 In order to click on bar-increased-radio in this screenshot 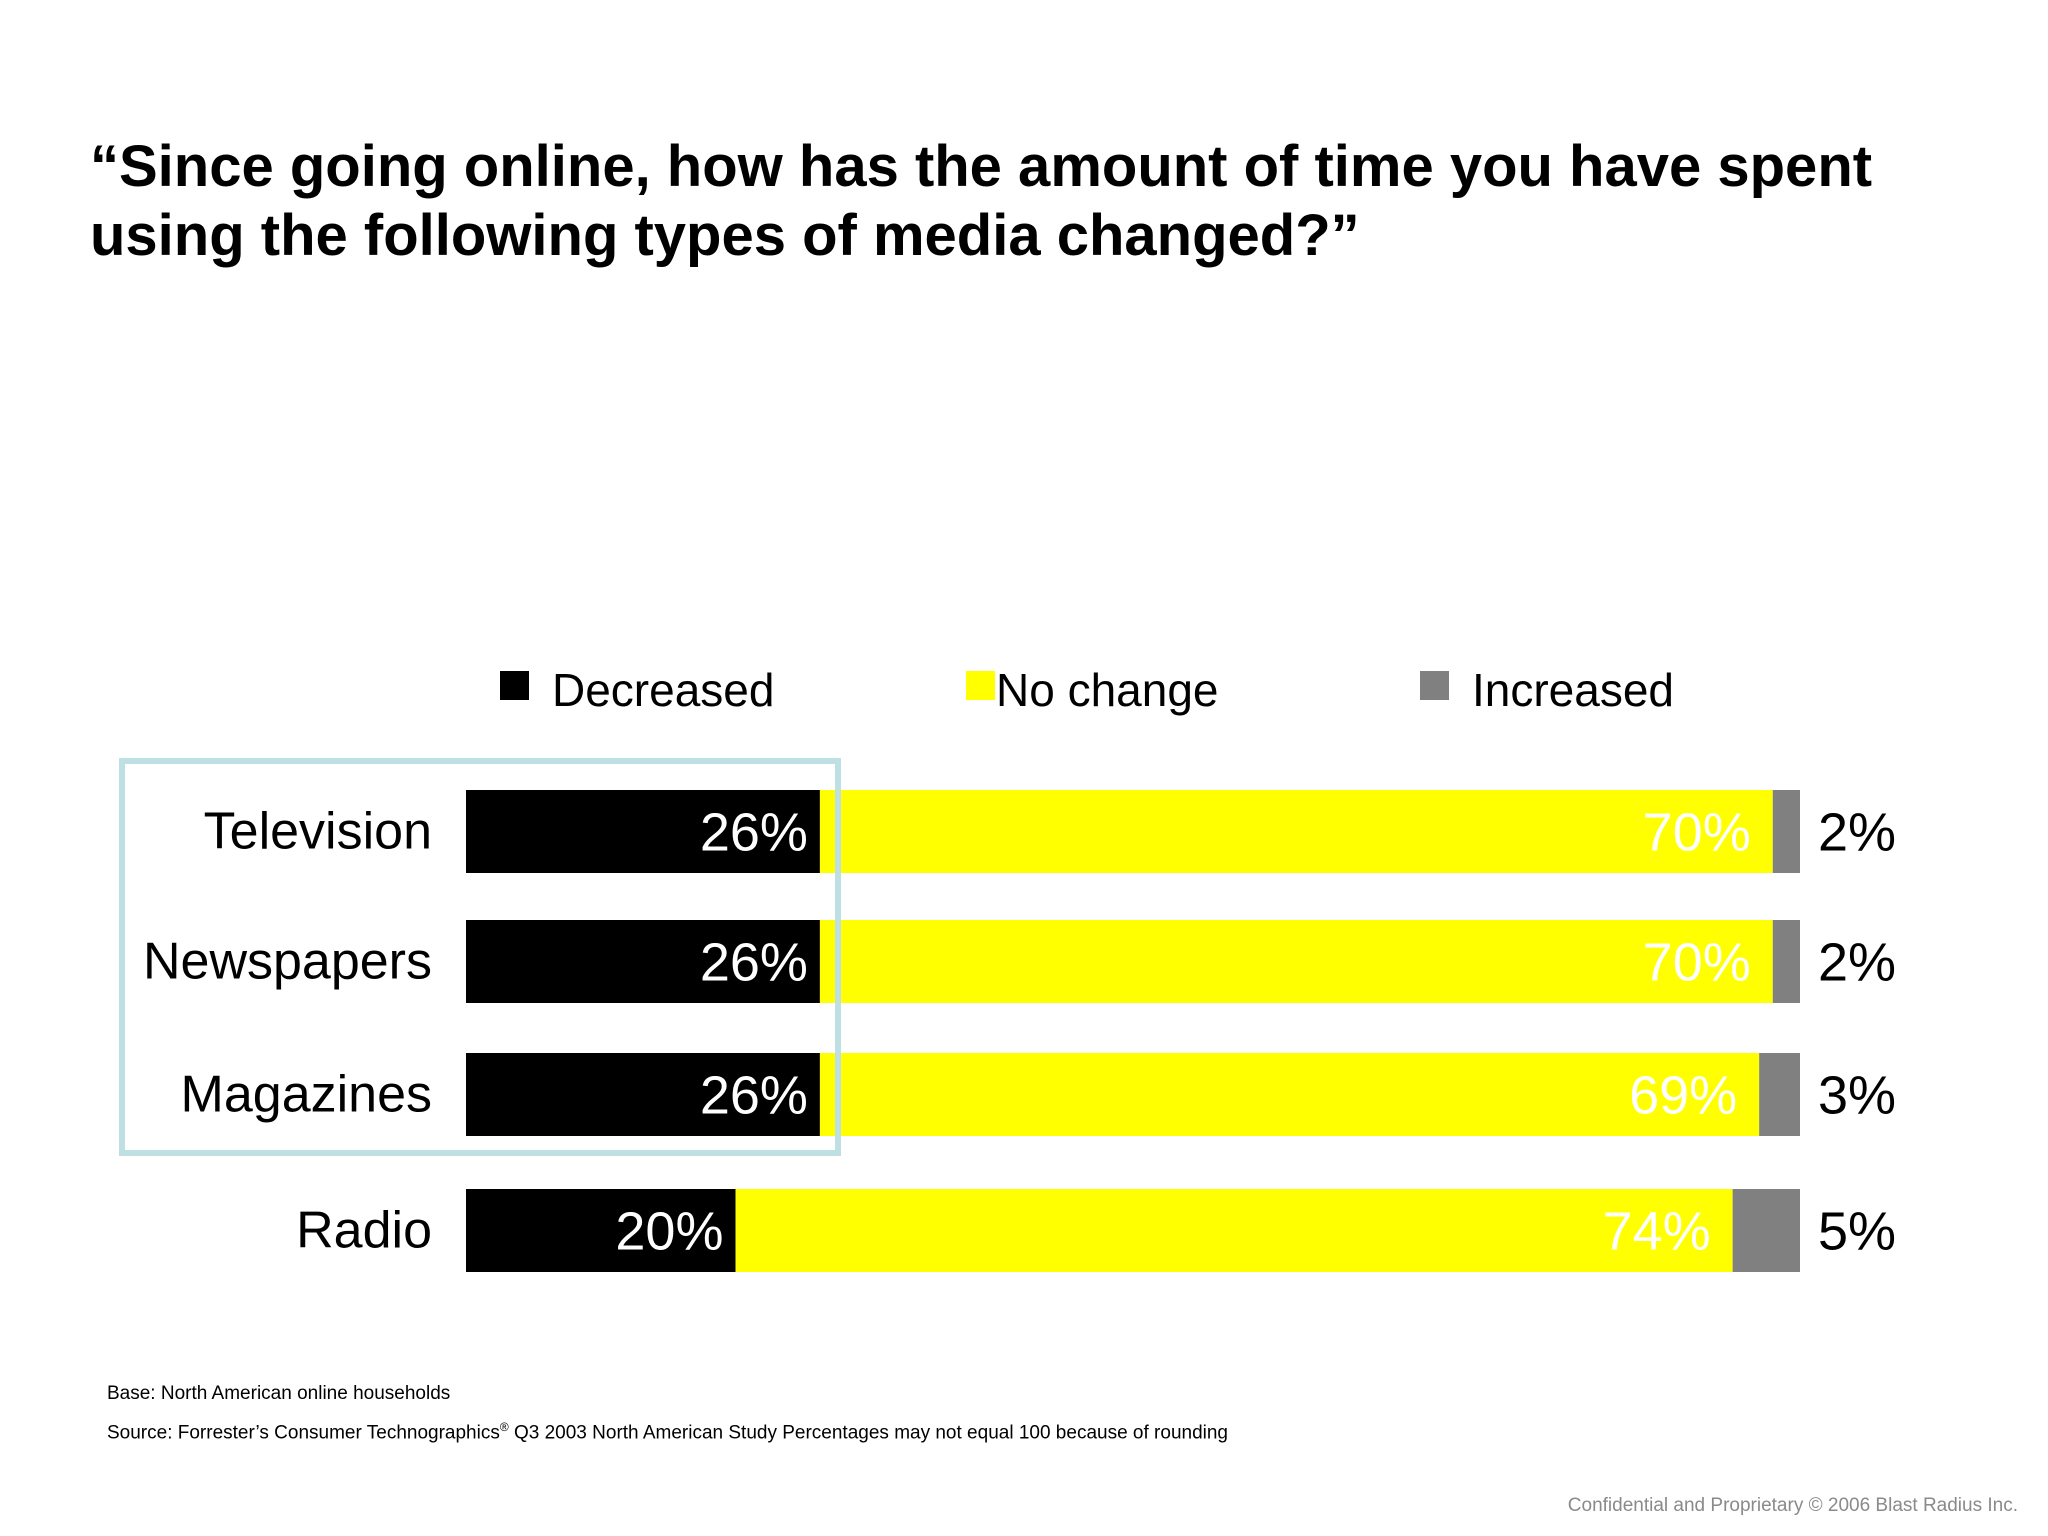, I will do `click(1766, 1230)`.